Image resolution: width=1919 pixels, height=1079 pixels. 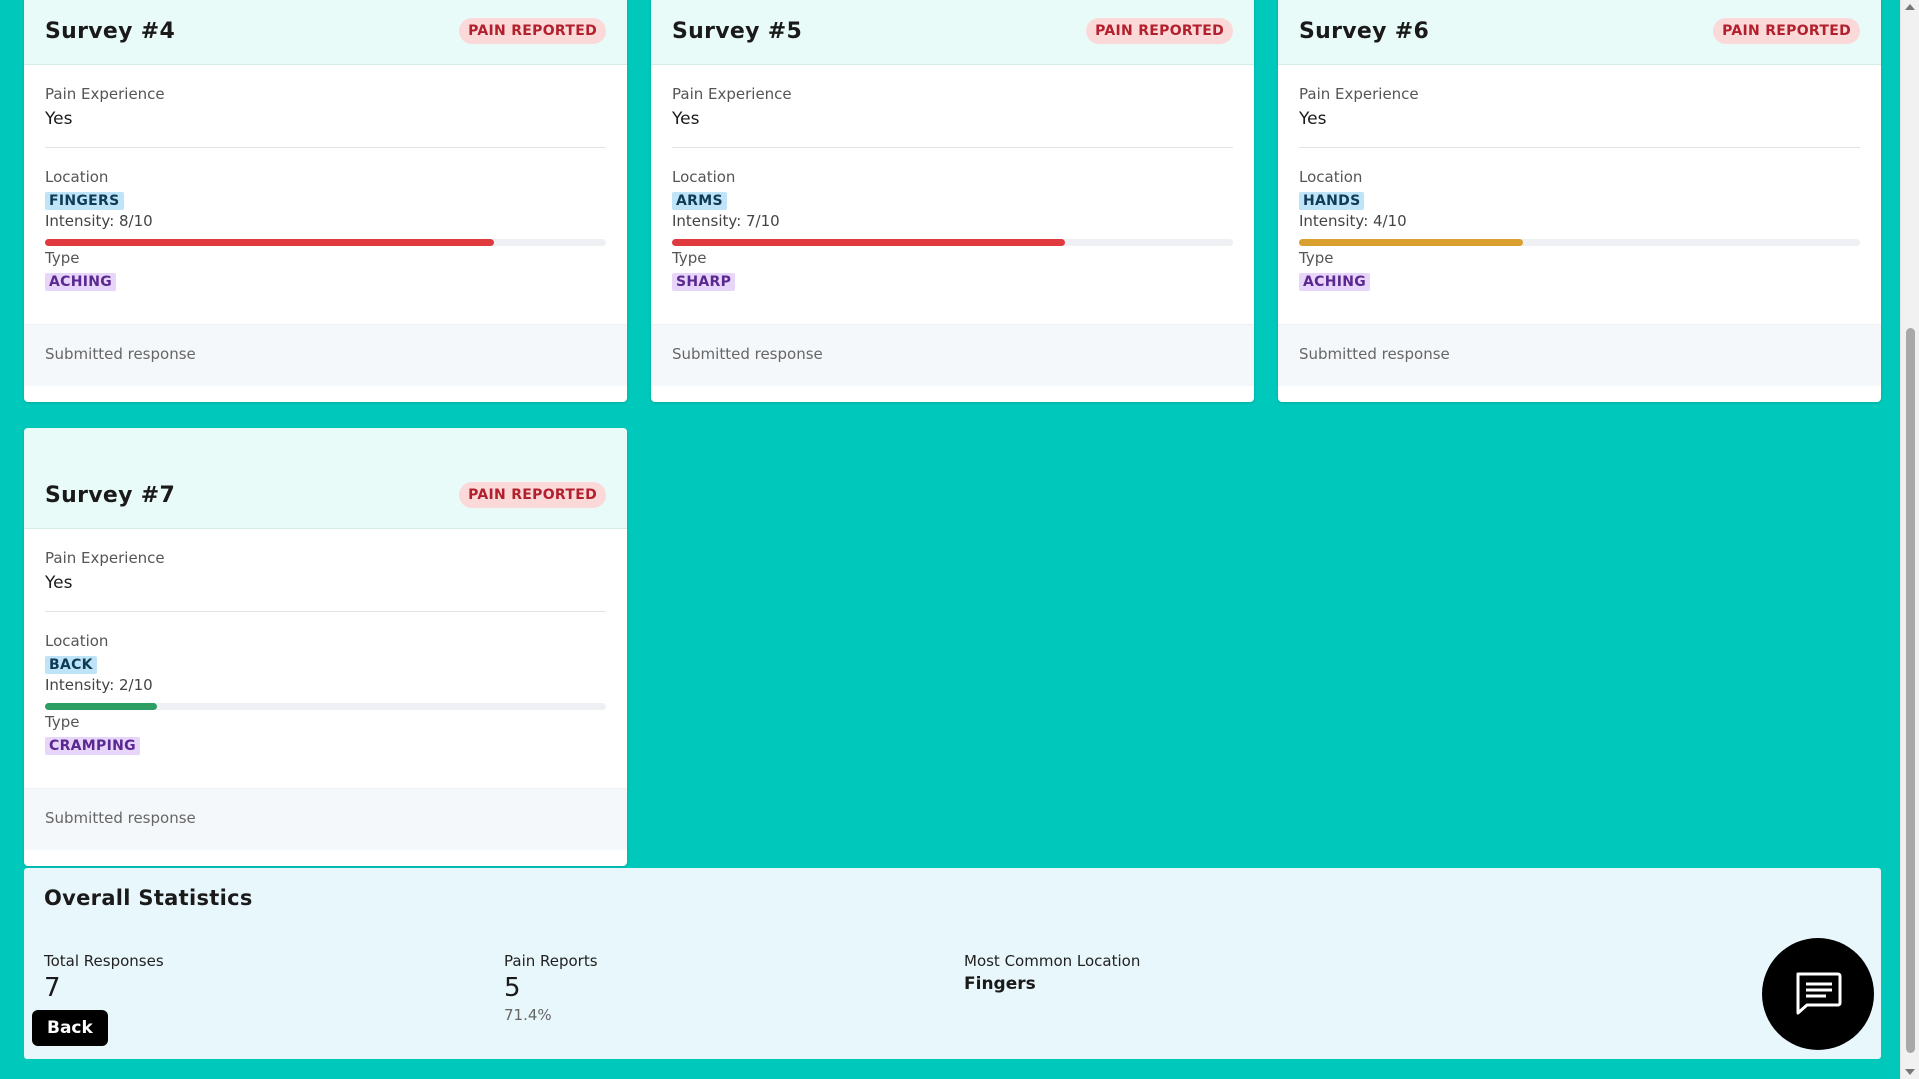 What do you see at coordinates (737, 31) in the screenshot?
I see `survey-title: Survey #5` at bounding box center [737, 31].